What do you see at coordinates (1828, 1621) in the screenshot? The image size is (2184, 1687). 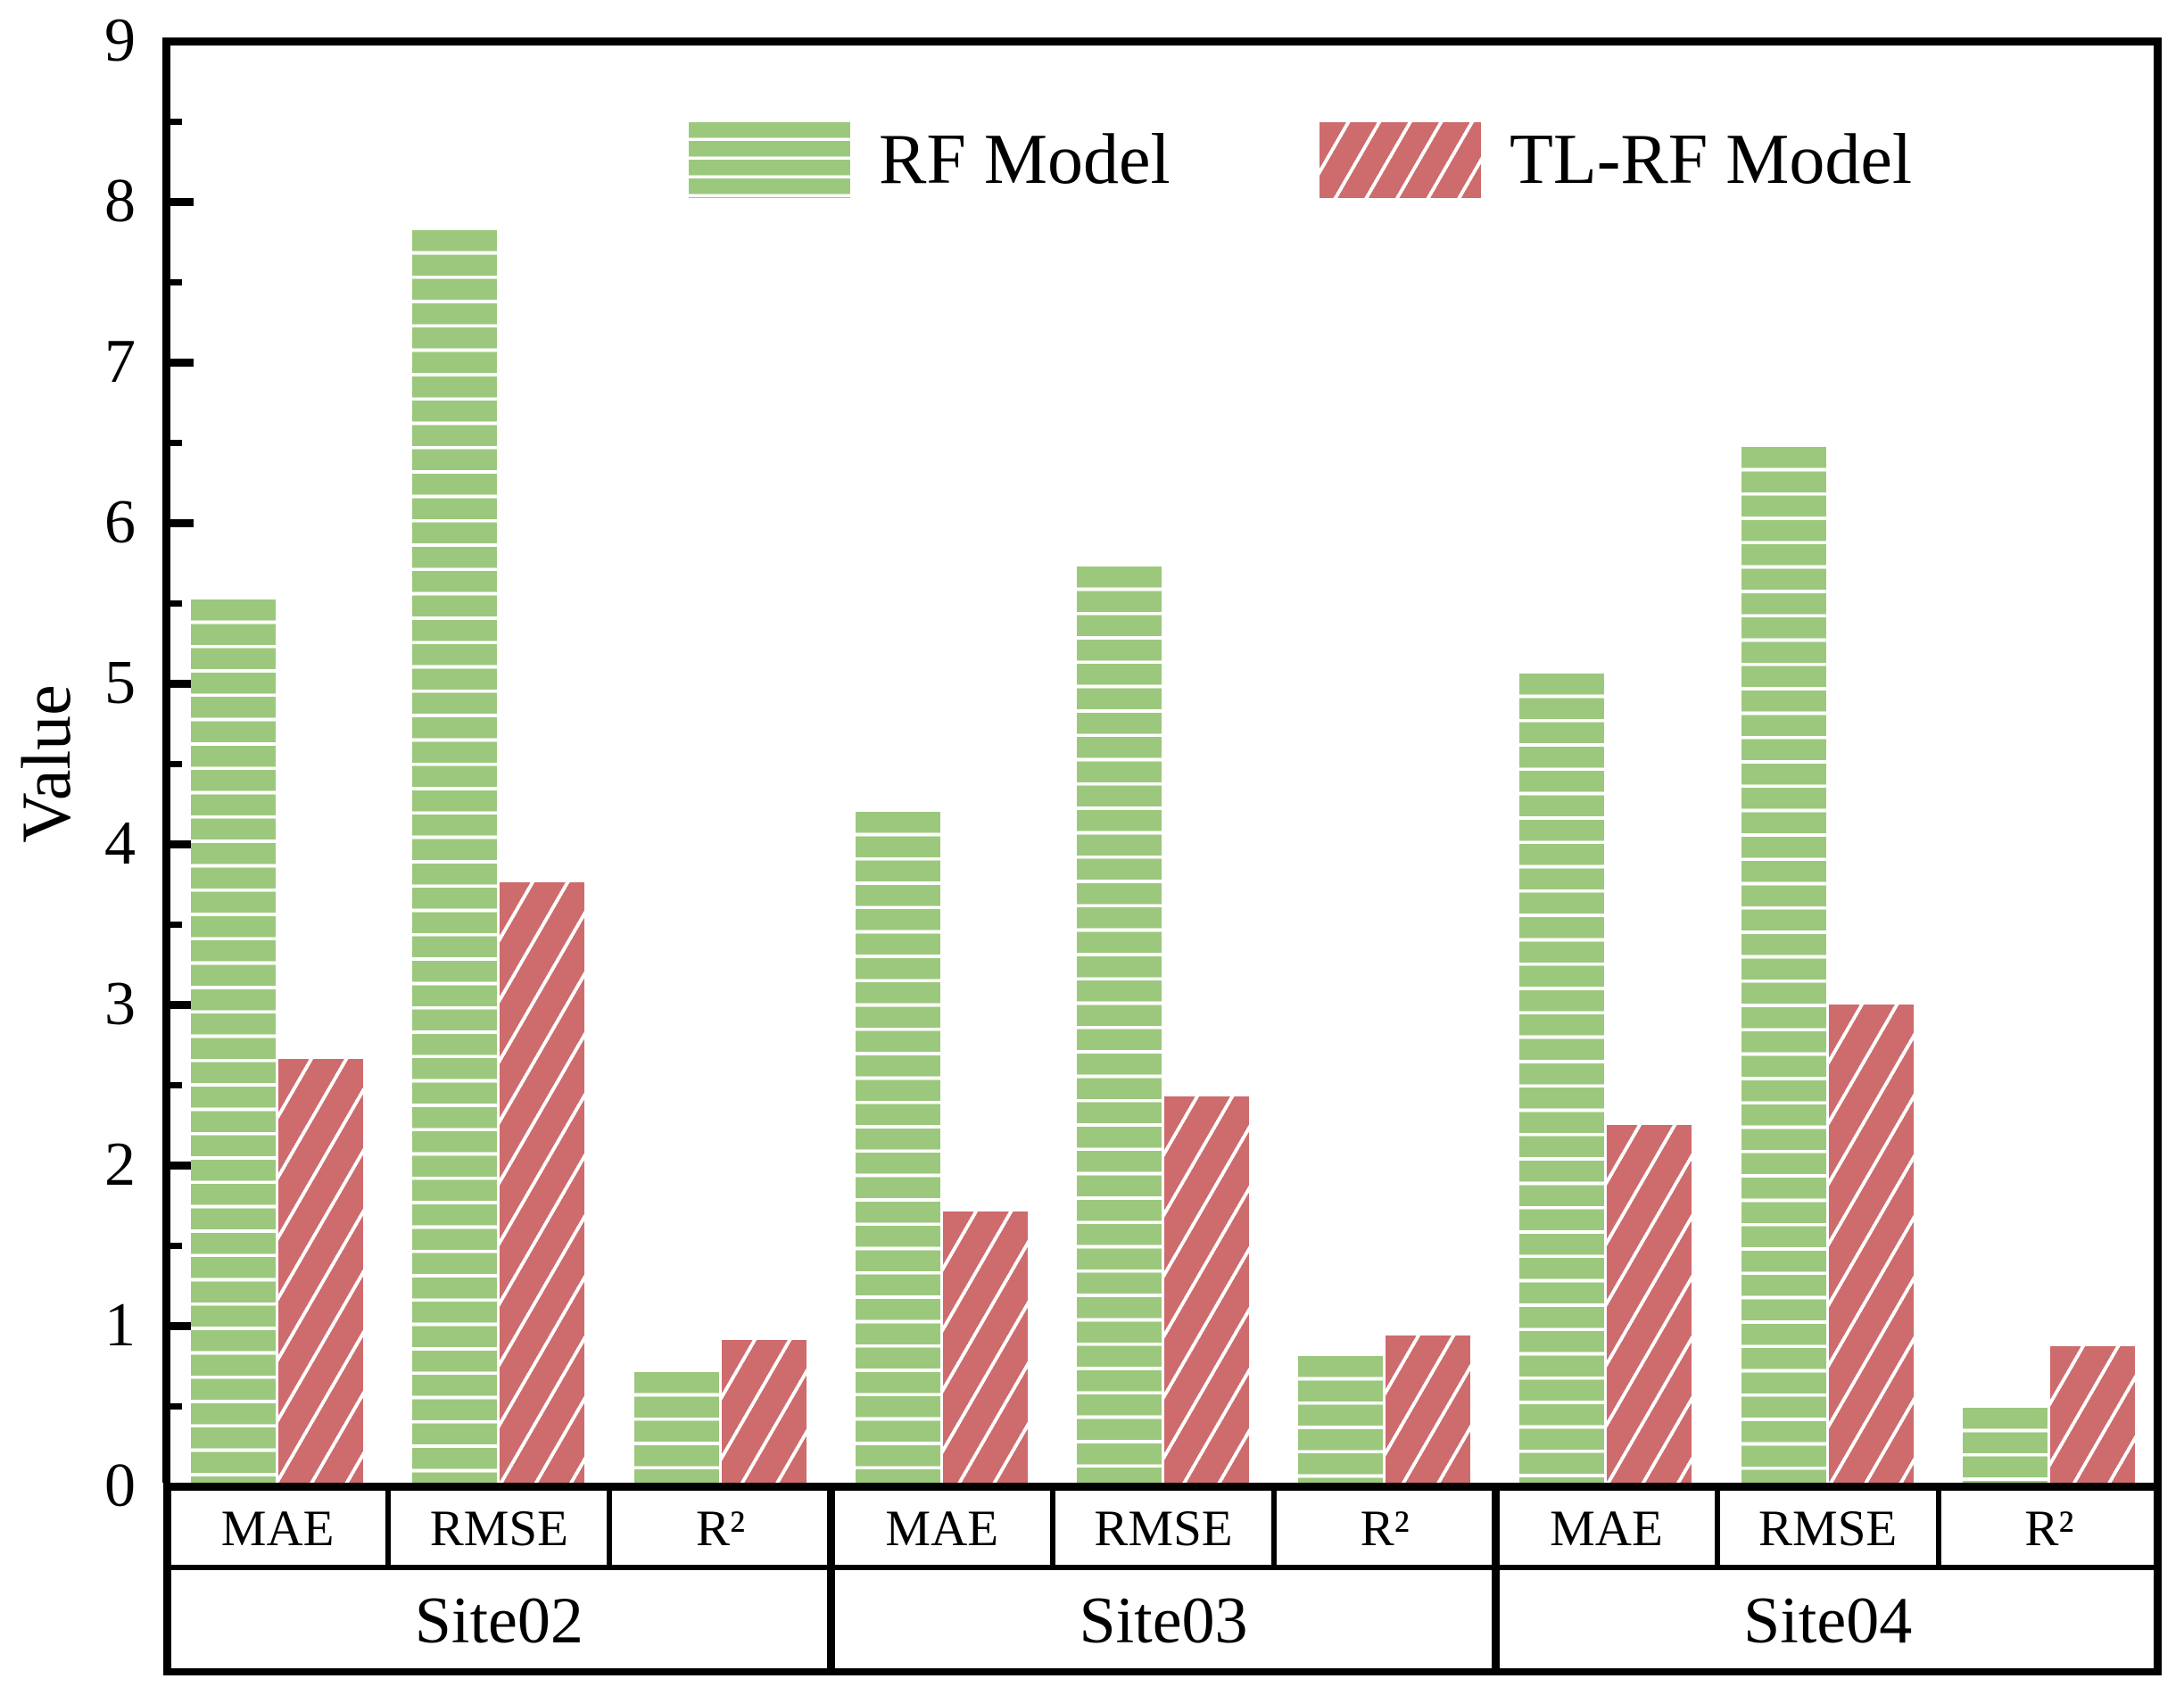 I see `x-group-label-site04: Site04` at bounding box center [1828, 1621].